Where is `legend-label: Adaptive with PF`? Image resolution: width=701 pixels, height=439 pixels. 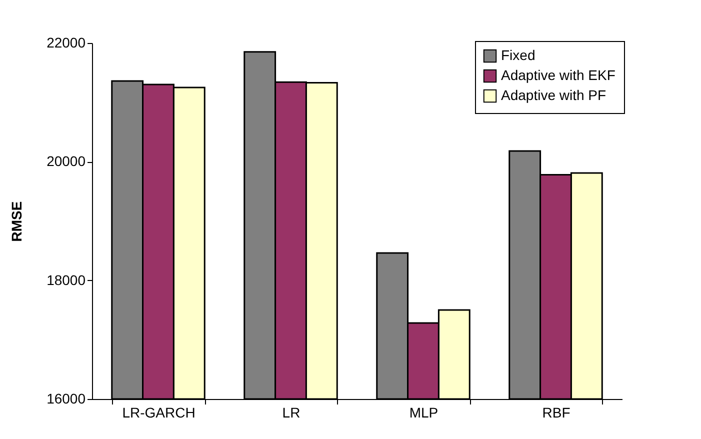 legend-label: Adaptive with PF is located at coordinates (553, 95).